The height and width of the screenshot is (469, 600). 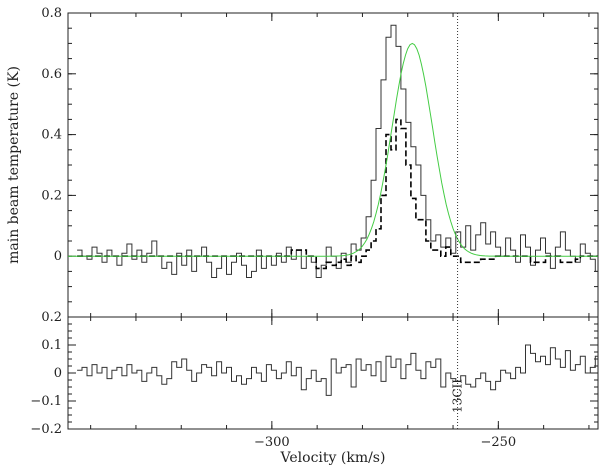 What do you see at coordinates (51, 345) in the screenshot?
I see `y-tick-label: 0.1` at bounding box center [51, 345].